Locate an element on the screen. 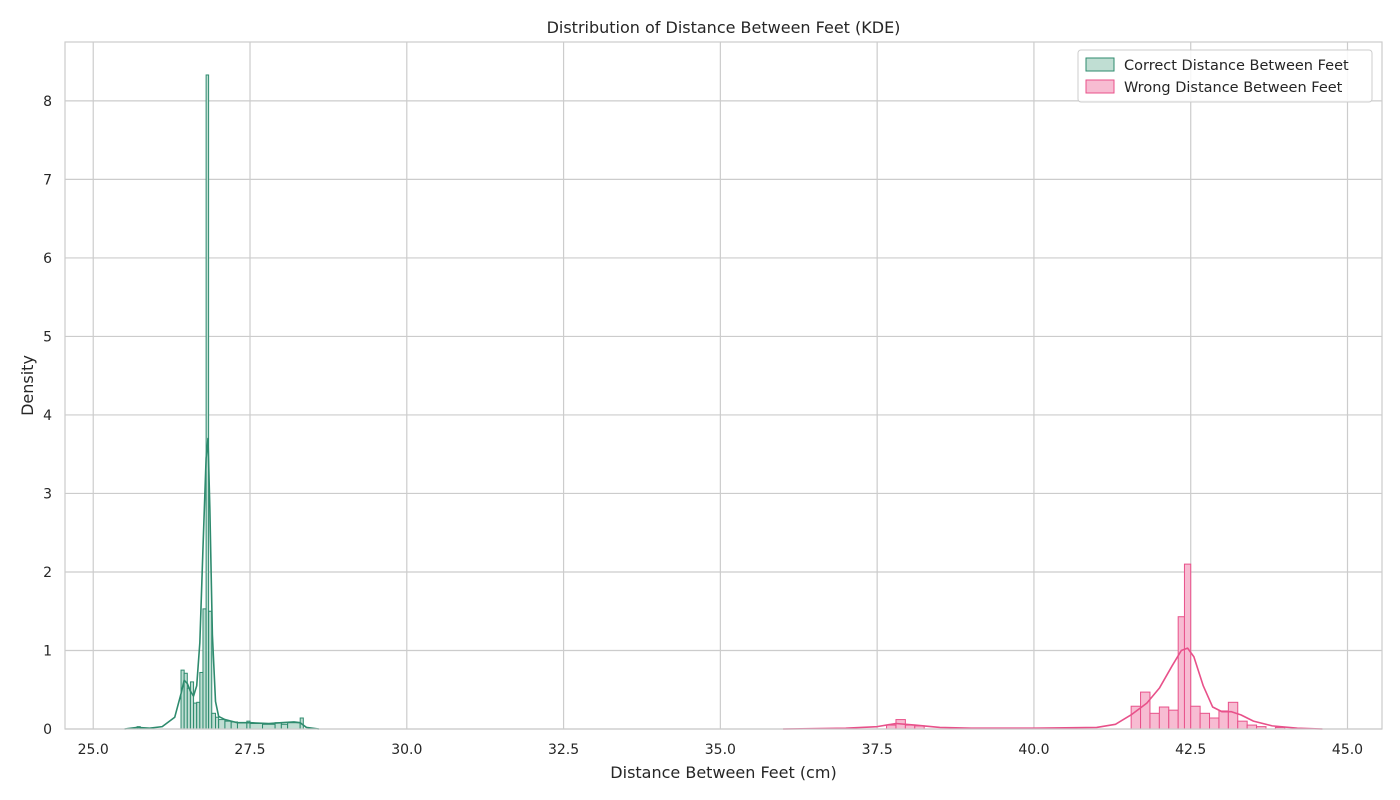 Image resolution: width=1400 pixels, height=800 pixels. y-tick-label: 0 is located at coordinates (47, 730).